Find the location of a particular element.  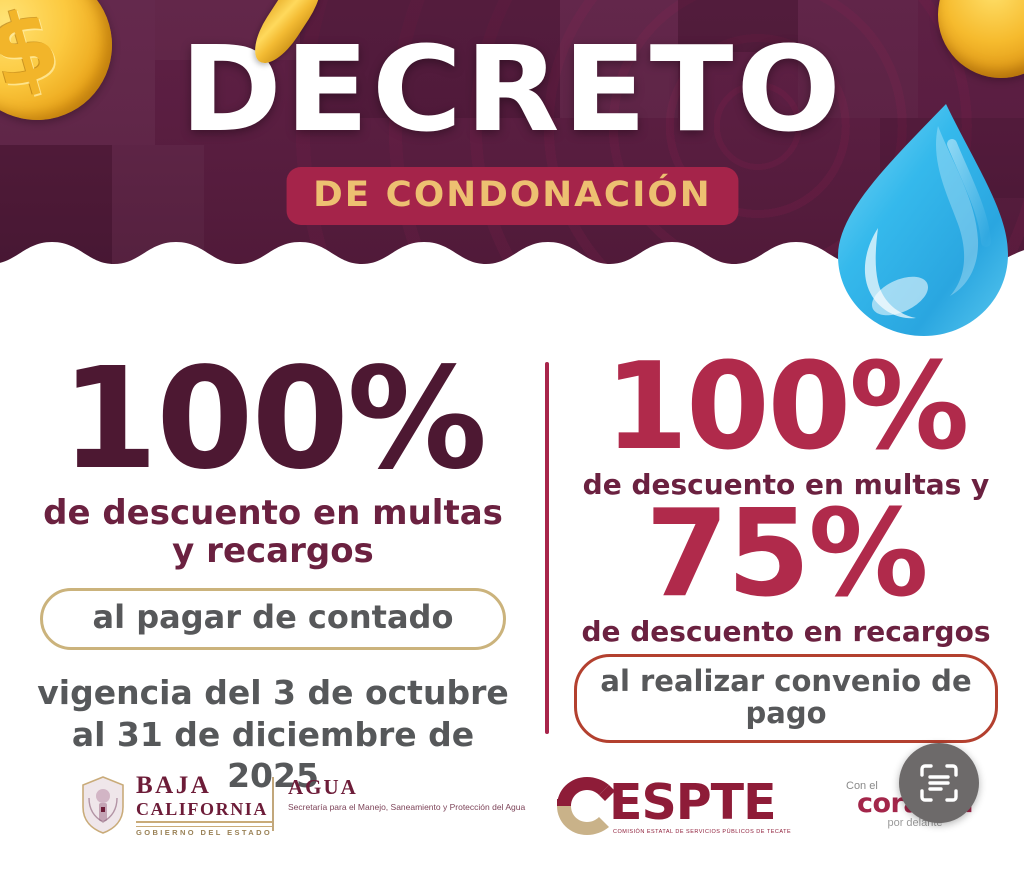

column-divider is located at coordinates (547, 548).